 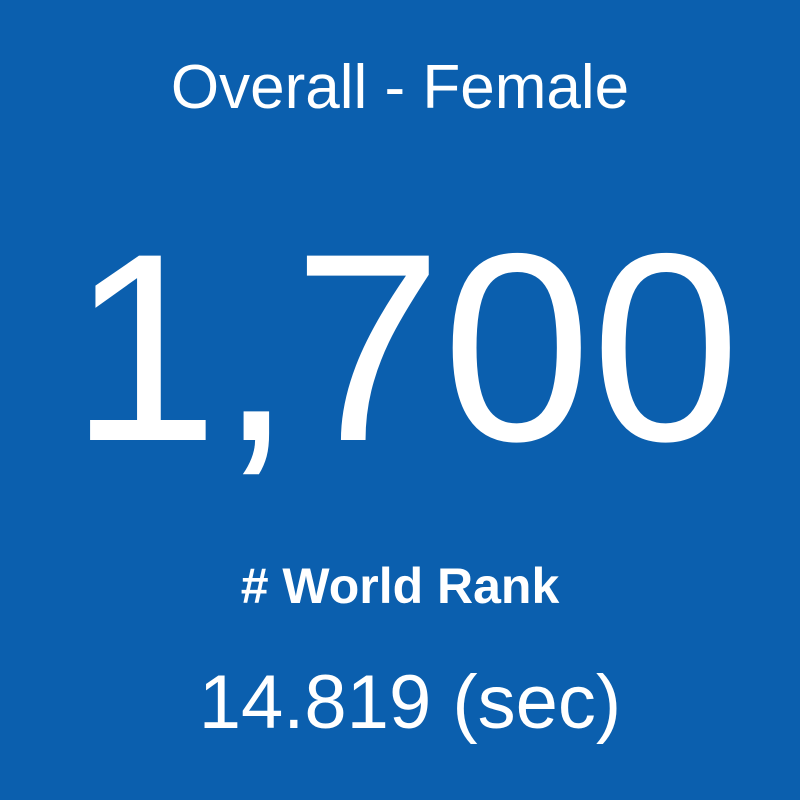 I want to click on tile-label: # World Rank, so click(x=400, y=586).